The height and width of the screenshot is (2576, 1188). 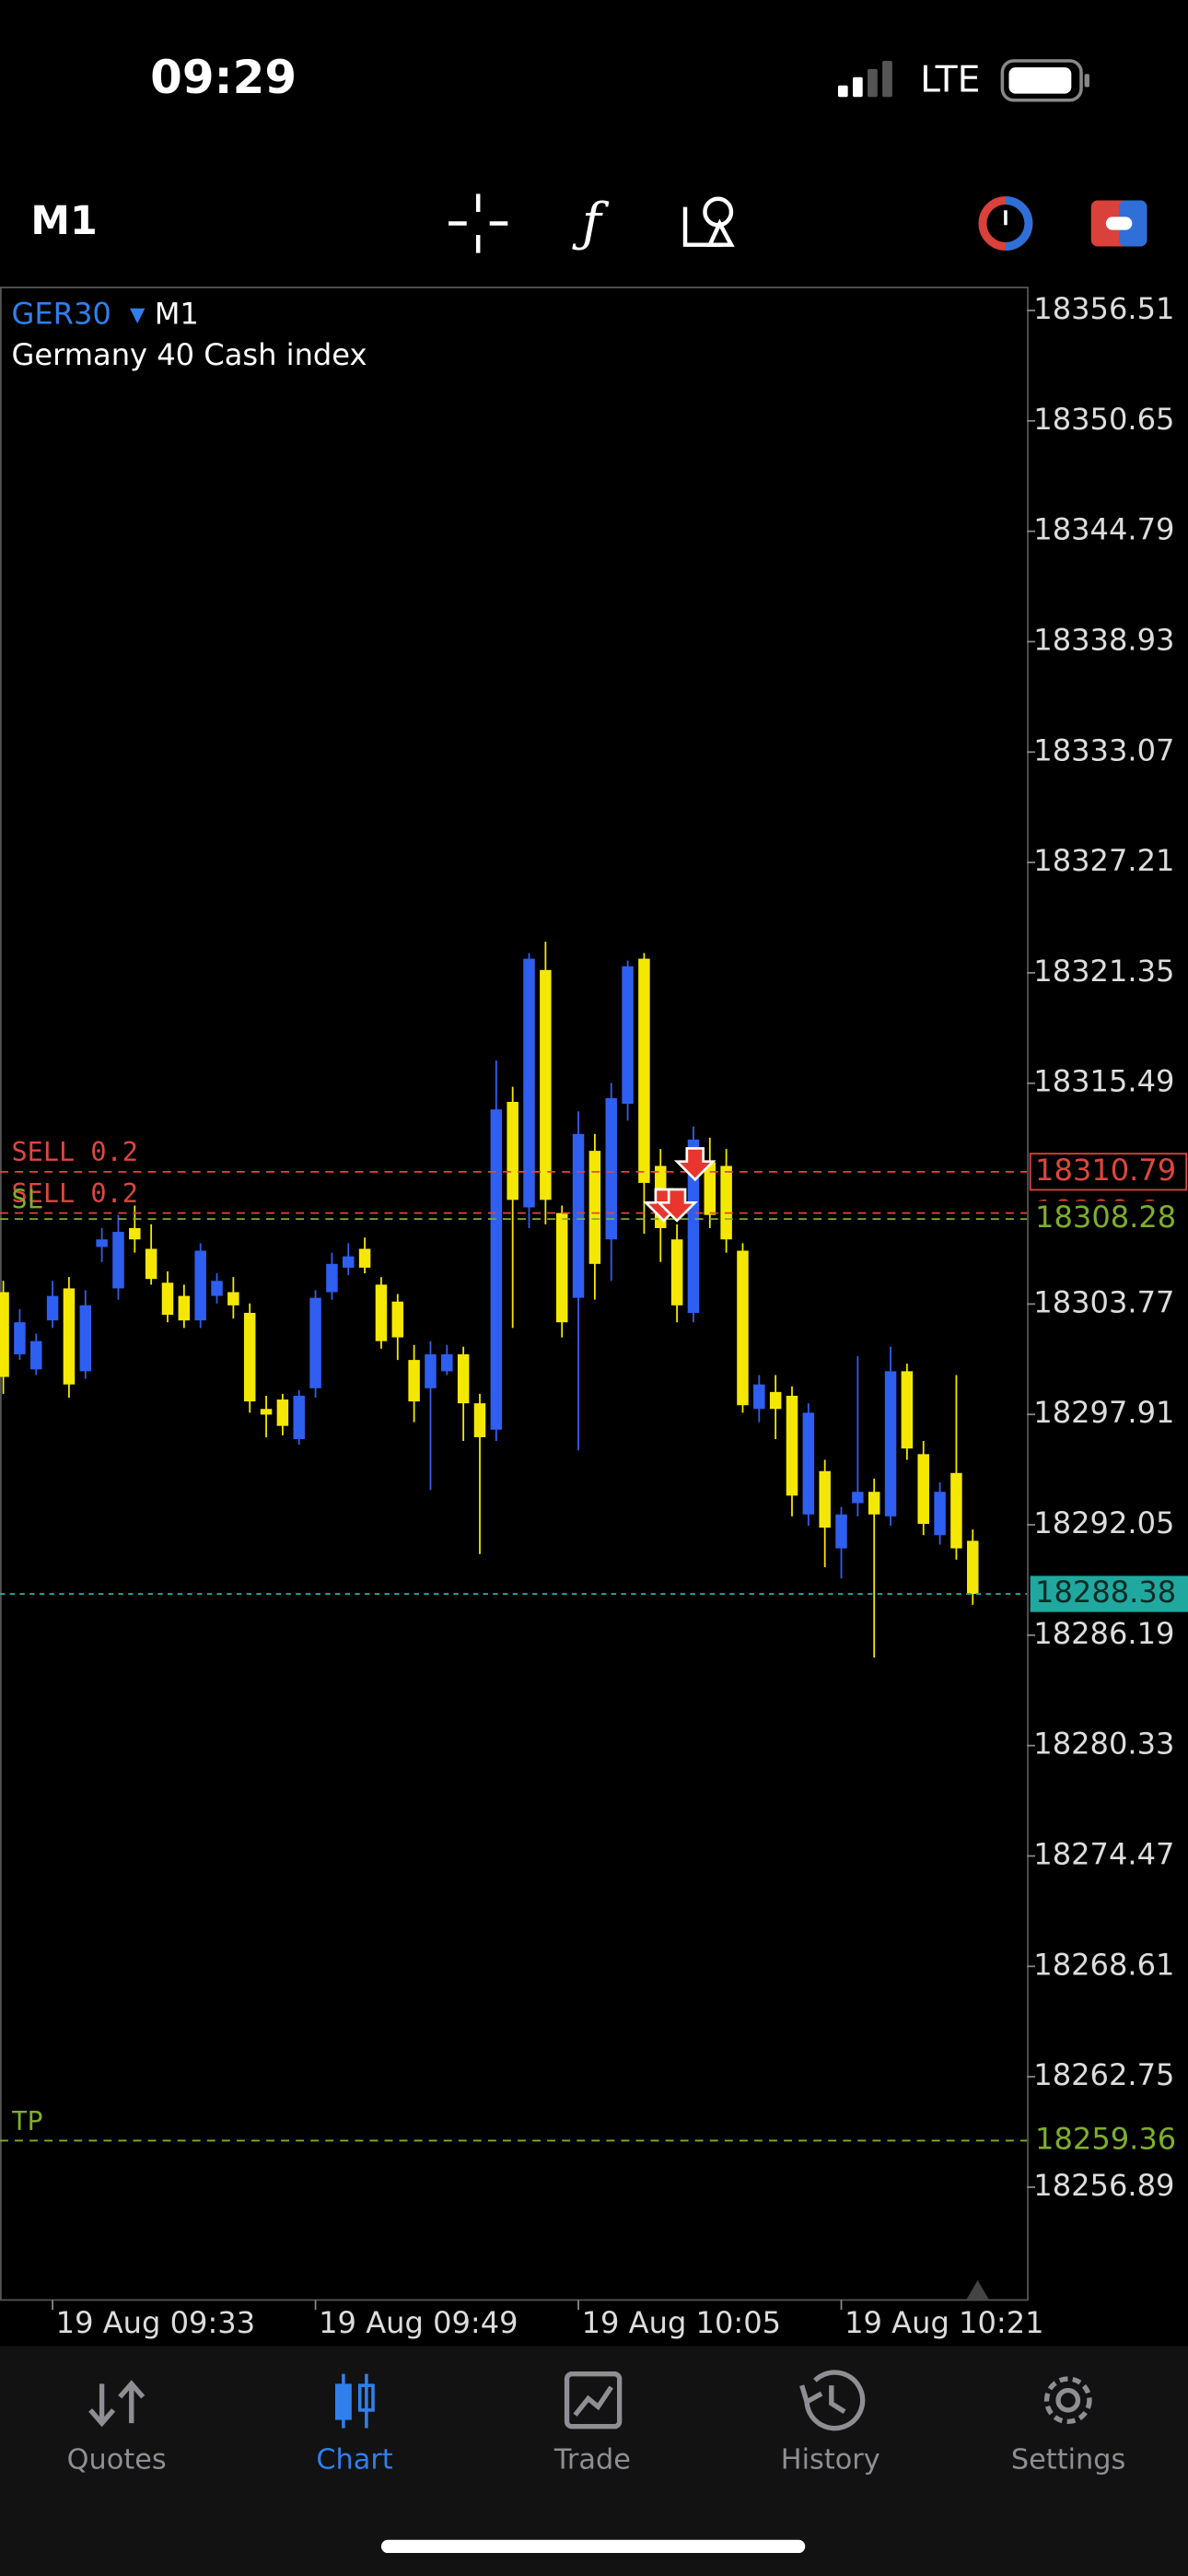 What do you see at coordinates (1103, 860) in the screenshot?
I see `y-tick-label: 18327.21` at bounding box center [1103, 860].